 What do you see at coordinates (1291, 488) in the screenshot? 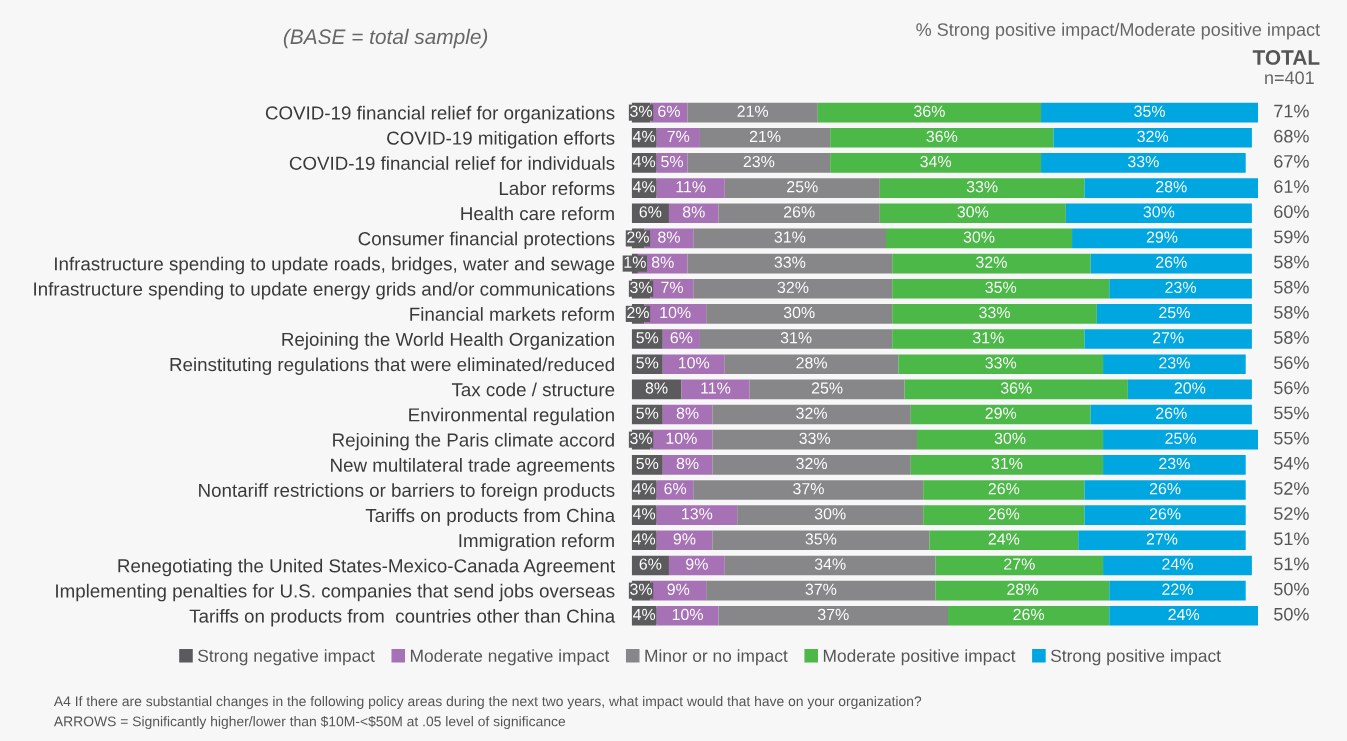
I see `text: 52%` at bounding box center [1291, 488].